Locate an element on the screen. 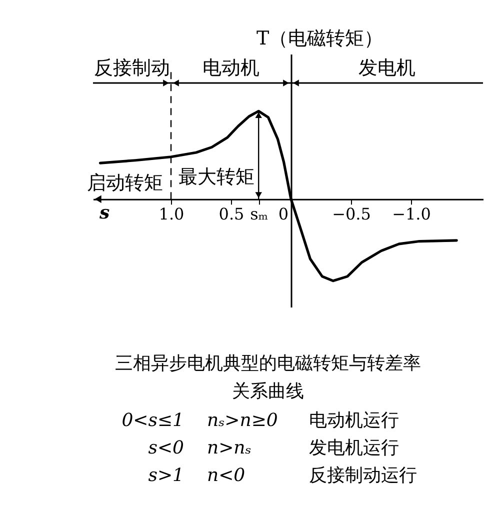 This screenshot has width=500, height=513. text: 发电机运行 is located at coordinates (354, 448).